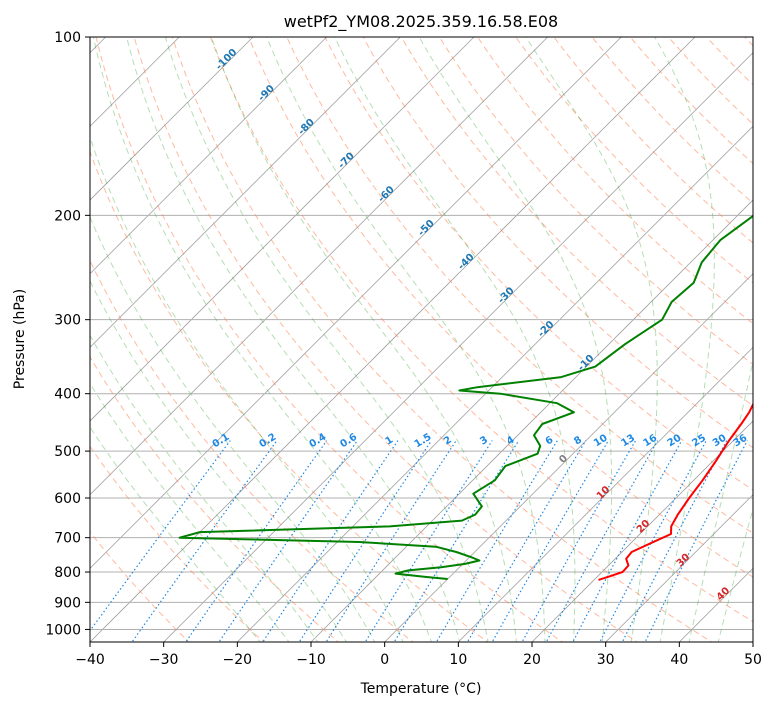 This screenshot has width=775, height=708. What do you see at coordinates (67, 321) in the screenshot?
I see `y-tick-label: 300` at bounding box center [67, 321].